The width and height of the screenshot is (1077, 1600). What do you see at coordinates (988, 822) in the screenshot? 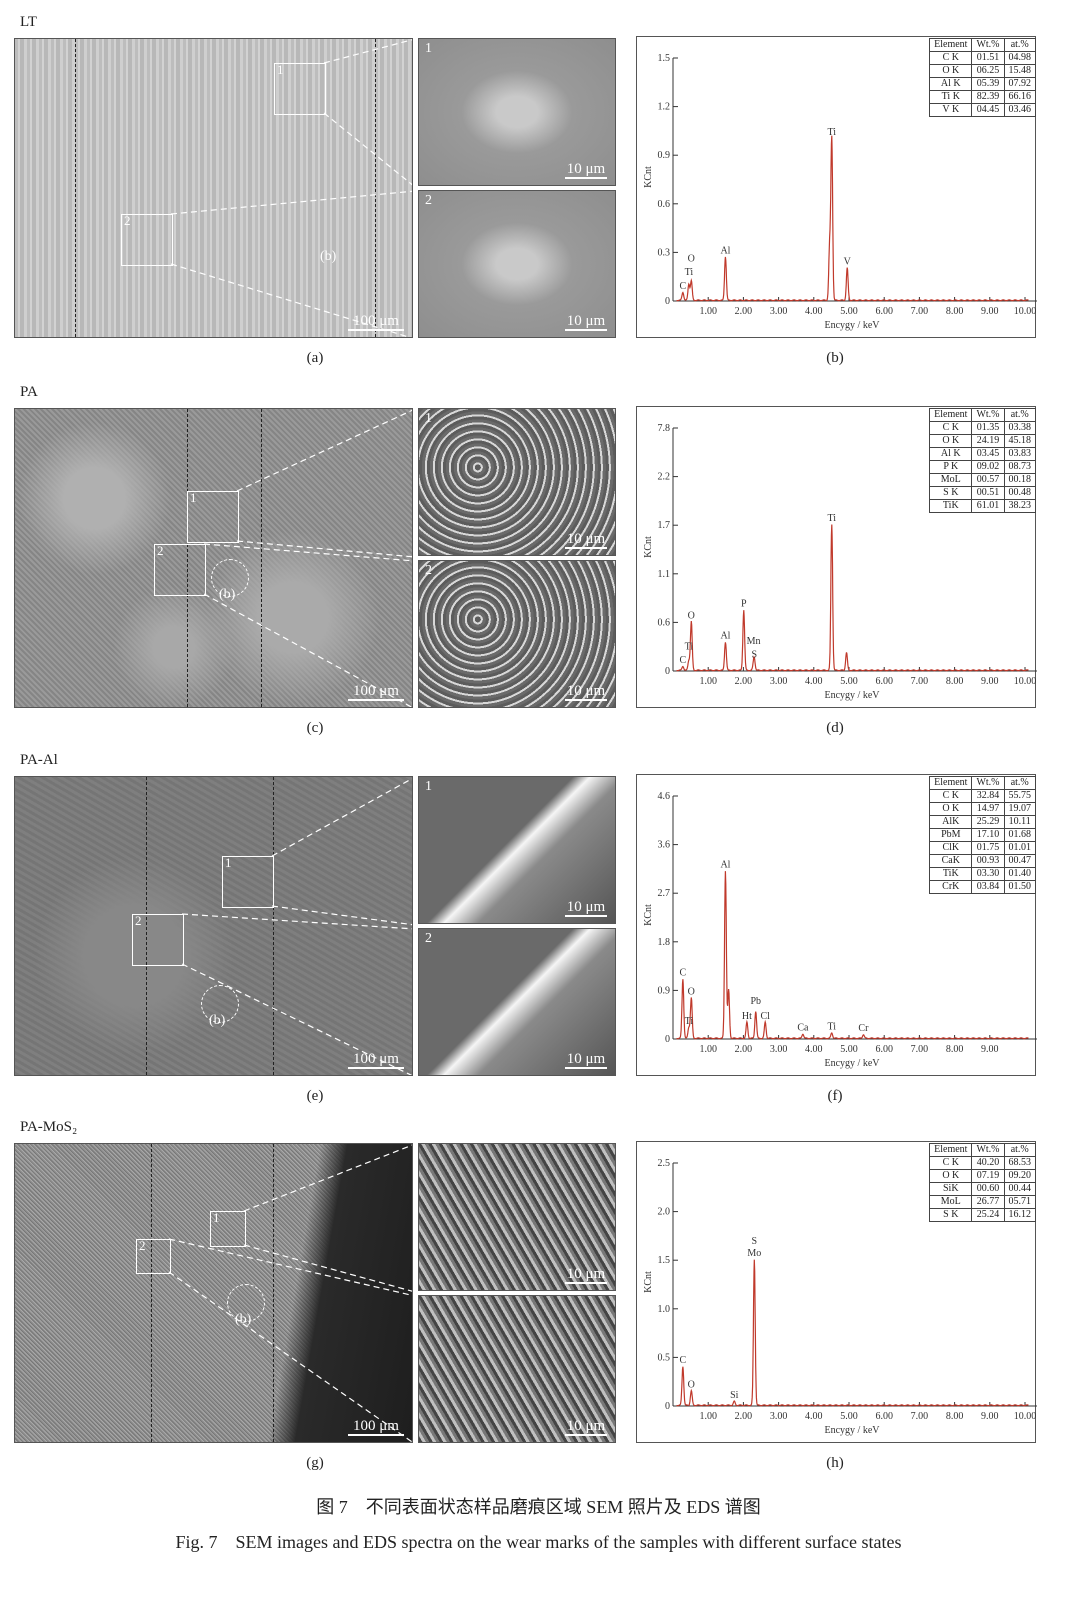
I see `table-cell: 25.29` at bounding box center [988, 822].